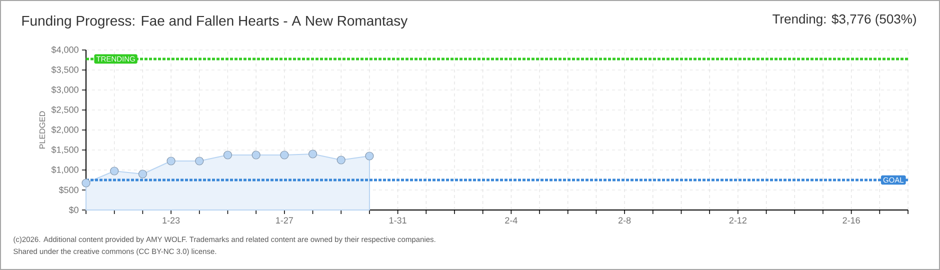 The height and width of the screenshot is (270, 940). I want to click on y-tick-label: $2,000, so click(64, 130).